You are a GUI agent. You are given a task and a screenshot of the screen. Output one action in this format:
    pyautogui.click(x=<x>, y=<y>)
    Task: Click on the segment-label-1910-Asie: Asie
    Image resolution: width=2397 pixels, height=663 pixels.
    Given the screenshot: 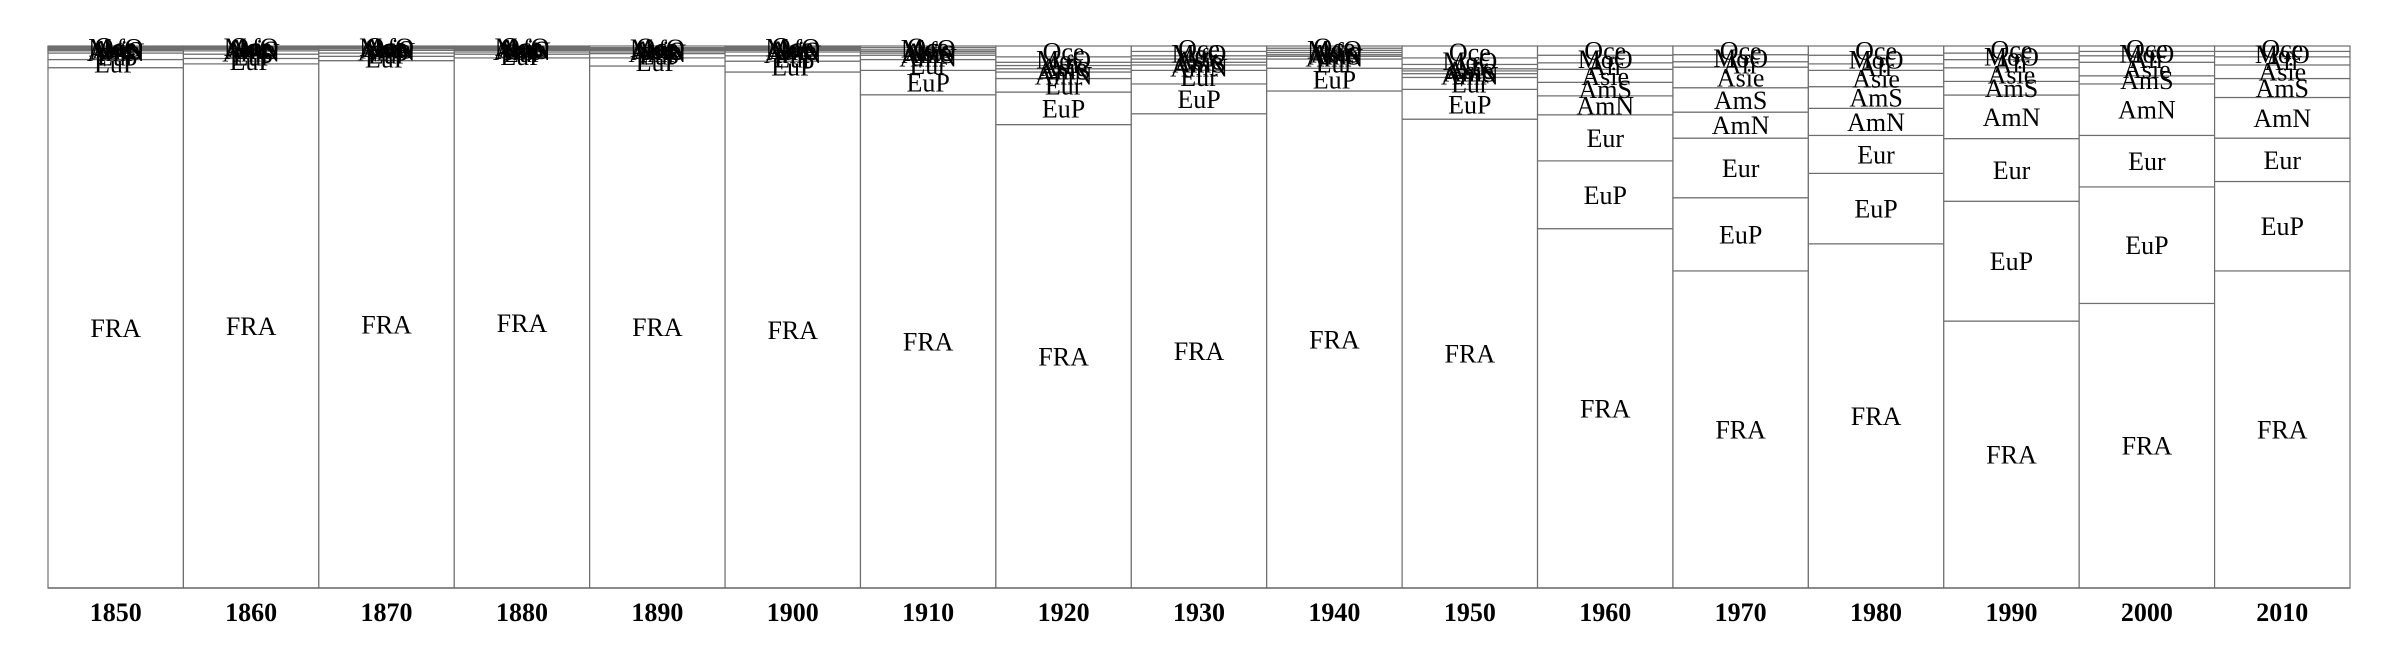 What is the action you would take?
    pyautogui.click(x=928, y=52)
    